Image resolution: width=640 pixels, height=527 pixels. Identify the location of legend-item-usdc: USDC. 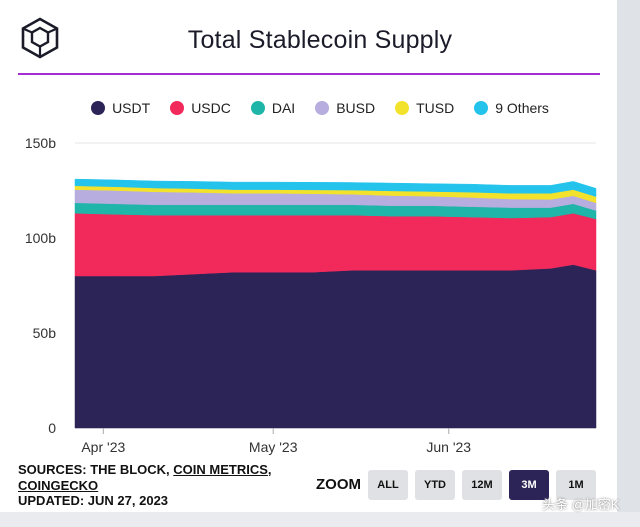
(200, 108).